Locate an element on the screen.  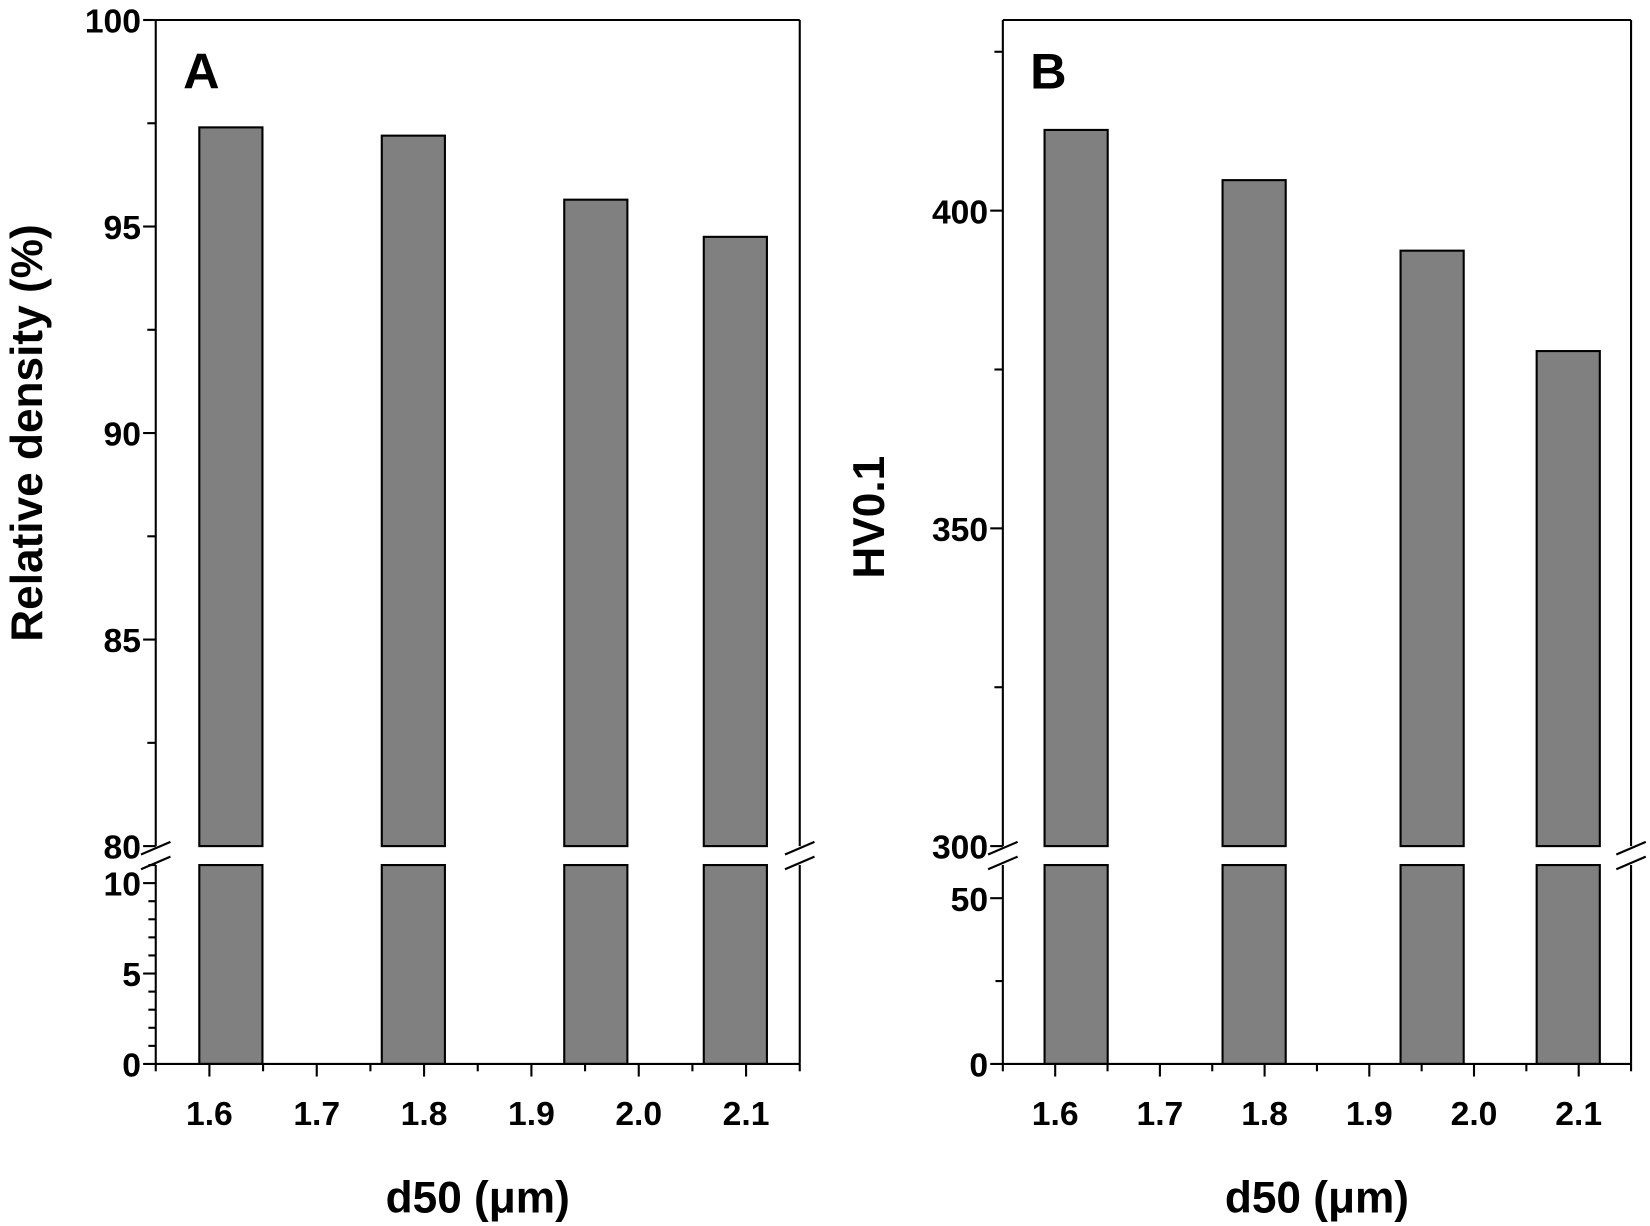
y-tick-label: 80 is located at coordinates (122, 848).